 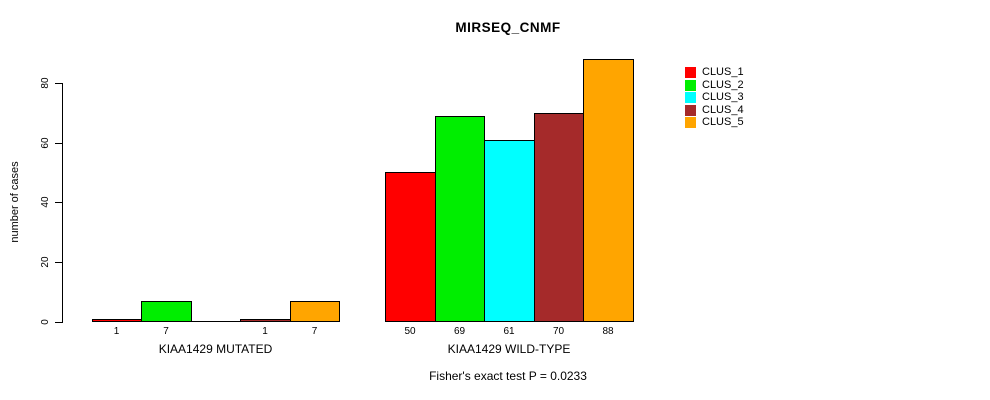 What do you see at coordinates (608, 190) in the screenshot?
I see `bar-clus-5-group1` at bounding box center [608, 190].